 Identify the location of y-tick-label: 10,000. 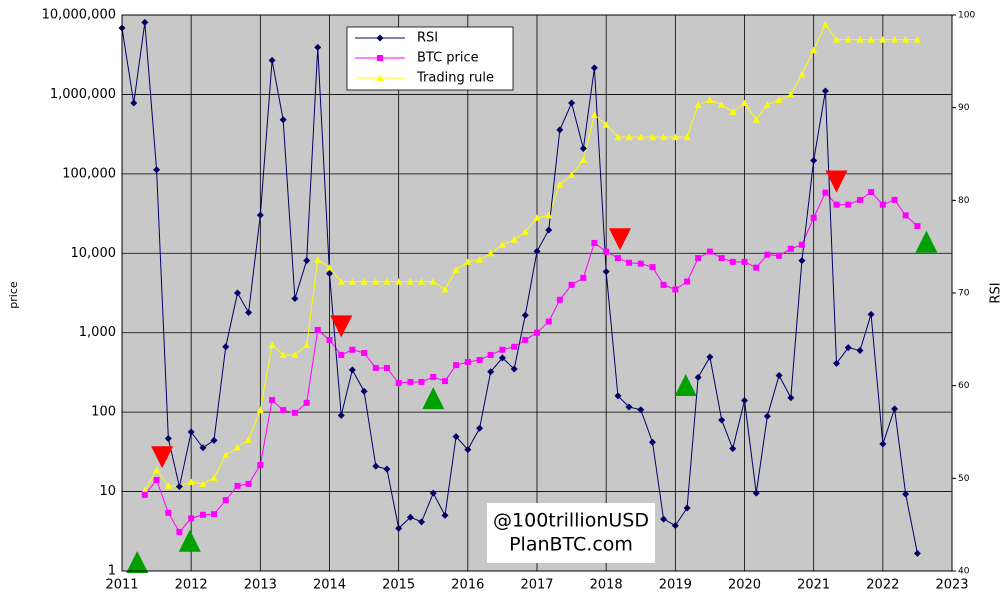
(94, 253).